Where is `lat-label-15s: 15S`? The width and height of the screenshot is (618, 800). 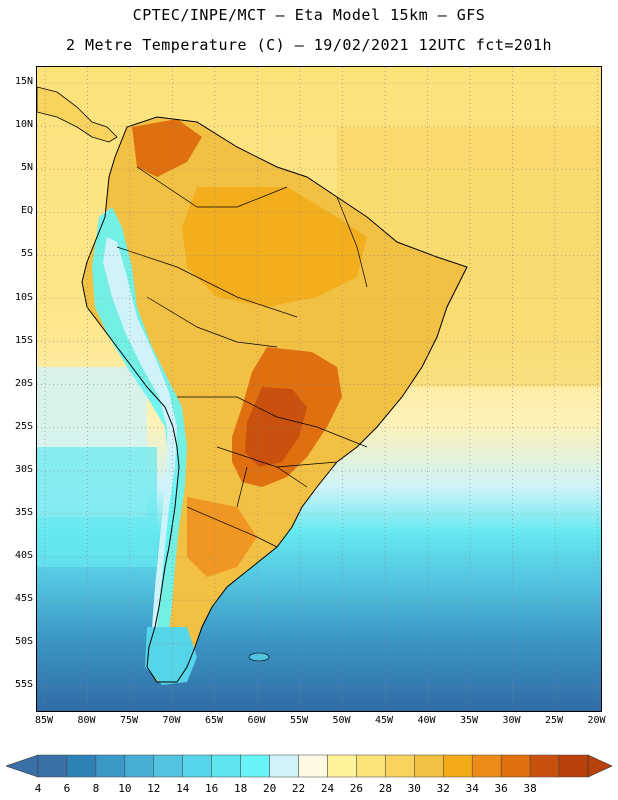
lat-label-15s: 15S is located at coordinates (23, 340).